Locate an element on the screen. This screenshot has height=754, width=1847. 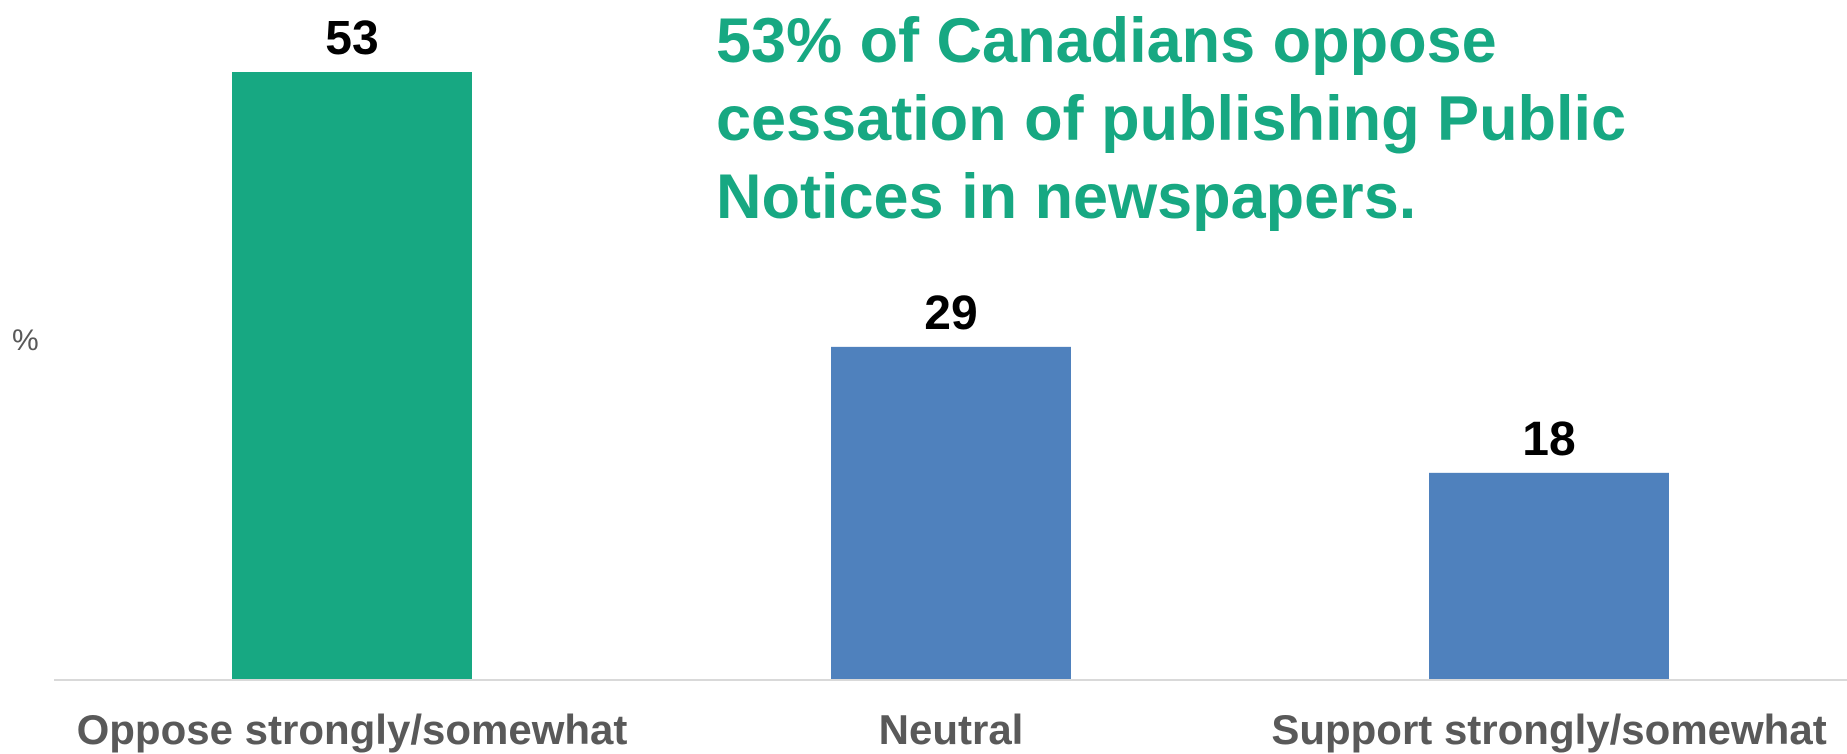
y-axis-label: % is located at coordinates (25, 340).